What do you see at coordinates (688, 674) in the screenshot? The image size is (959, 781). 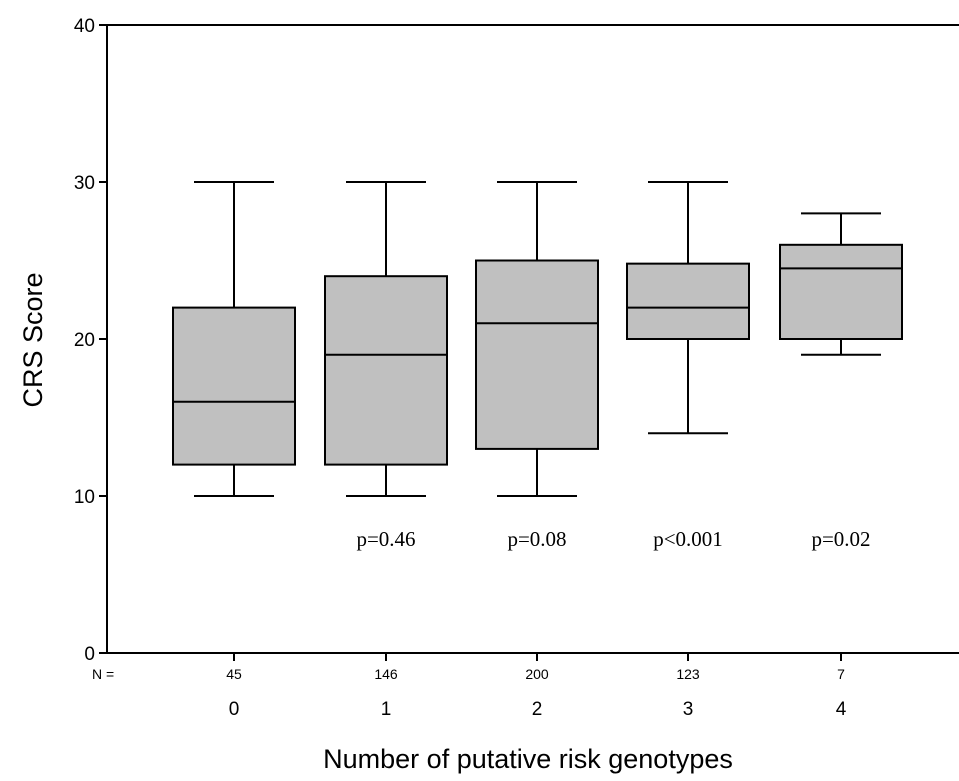 I see `n-count-label: 123` at bounding box center [688, 674].